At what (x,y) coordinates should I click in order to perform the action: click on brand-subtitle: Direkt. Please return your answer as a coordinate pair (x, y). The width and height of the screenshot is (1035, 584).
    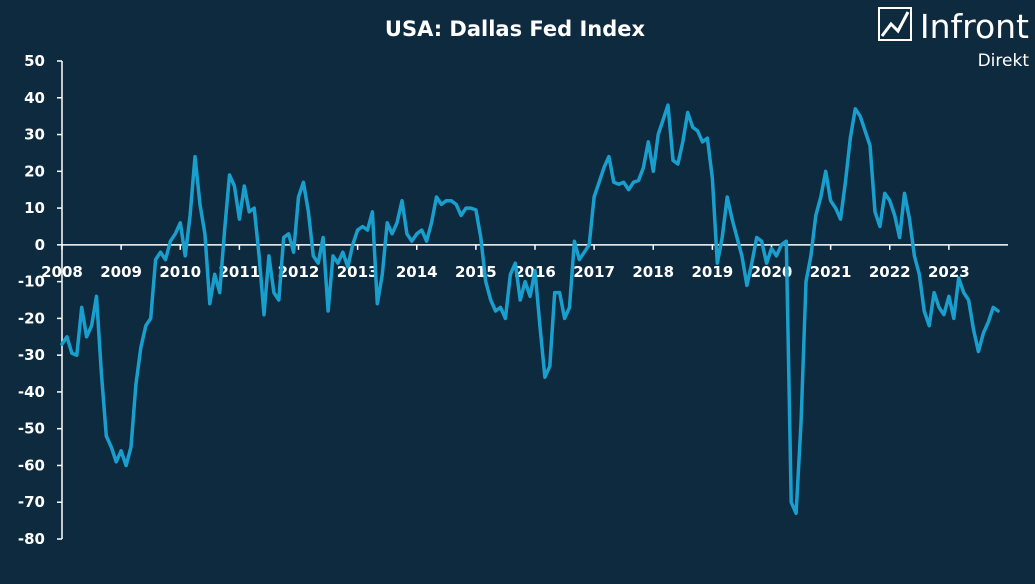
    Looking at the image, I should click on (1004, 61).